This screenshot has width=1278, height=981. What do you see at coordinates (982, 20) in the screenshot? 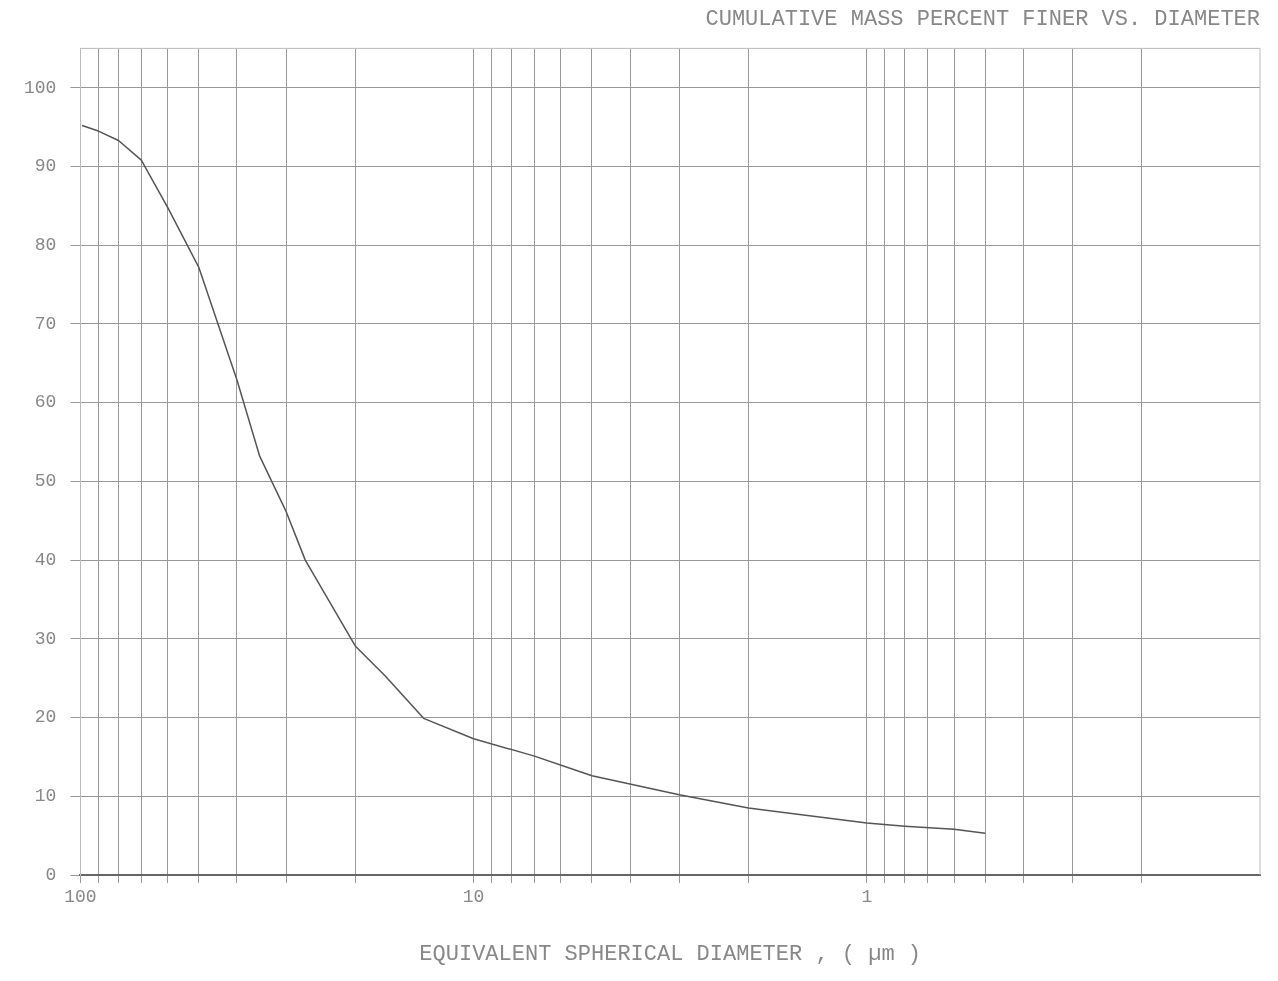
I see `chart-title: CUMULATIVE MASS PERCENT FINER VS. DIAMETER` at bounding box center [982, 20].